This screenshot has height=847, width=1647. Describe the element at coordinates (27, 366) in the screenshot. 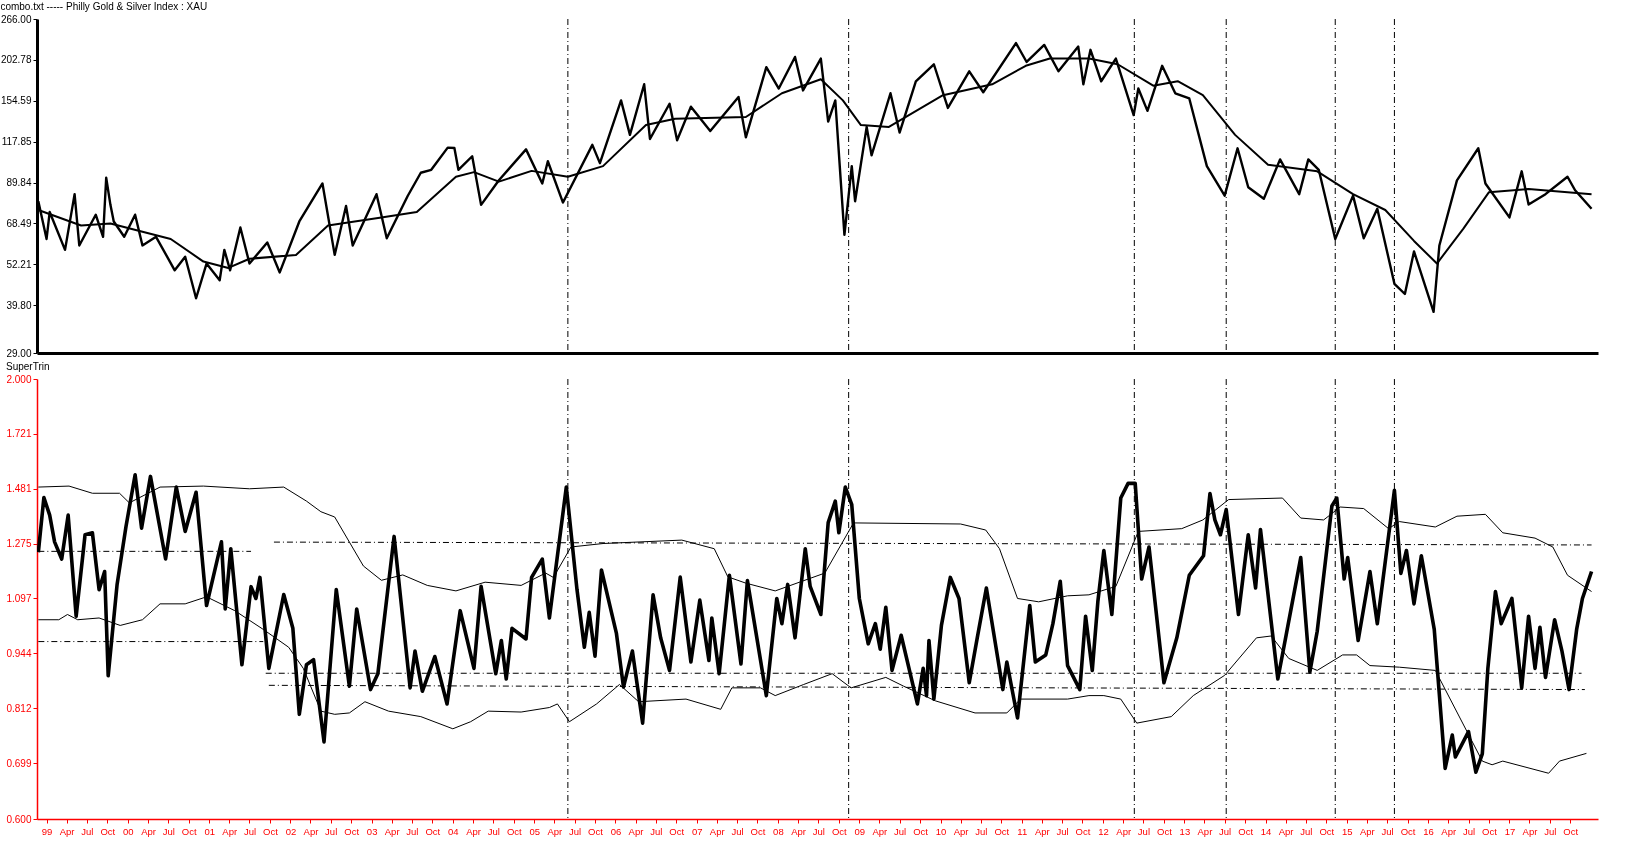

I see `chart-title: SuperTrin` at that location.